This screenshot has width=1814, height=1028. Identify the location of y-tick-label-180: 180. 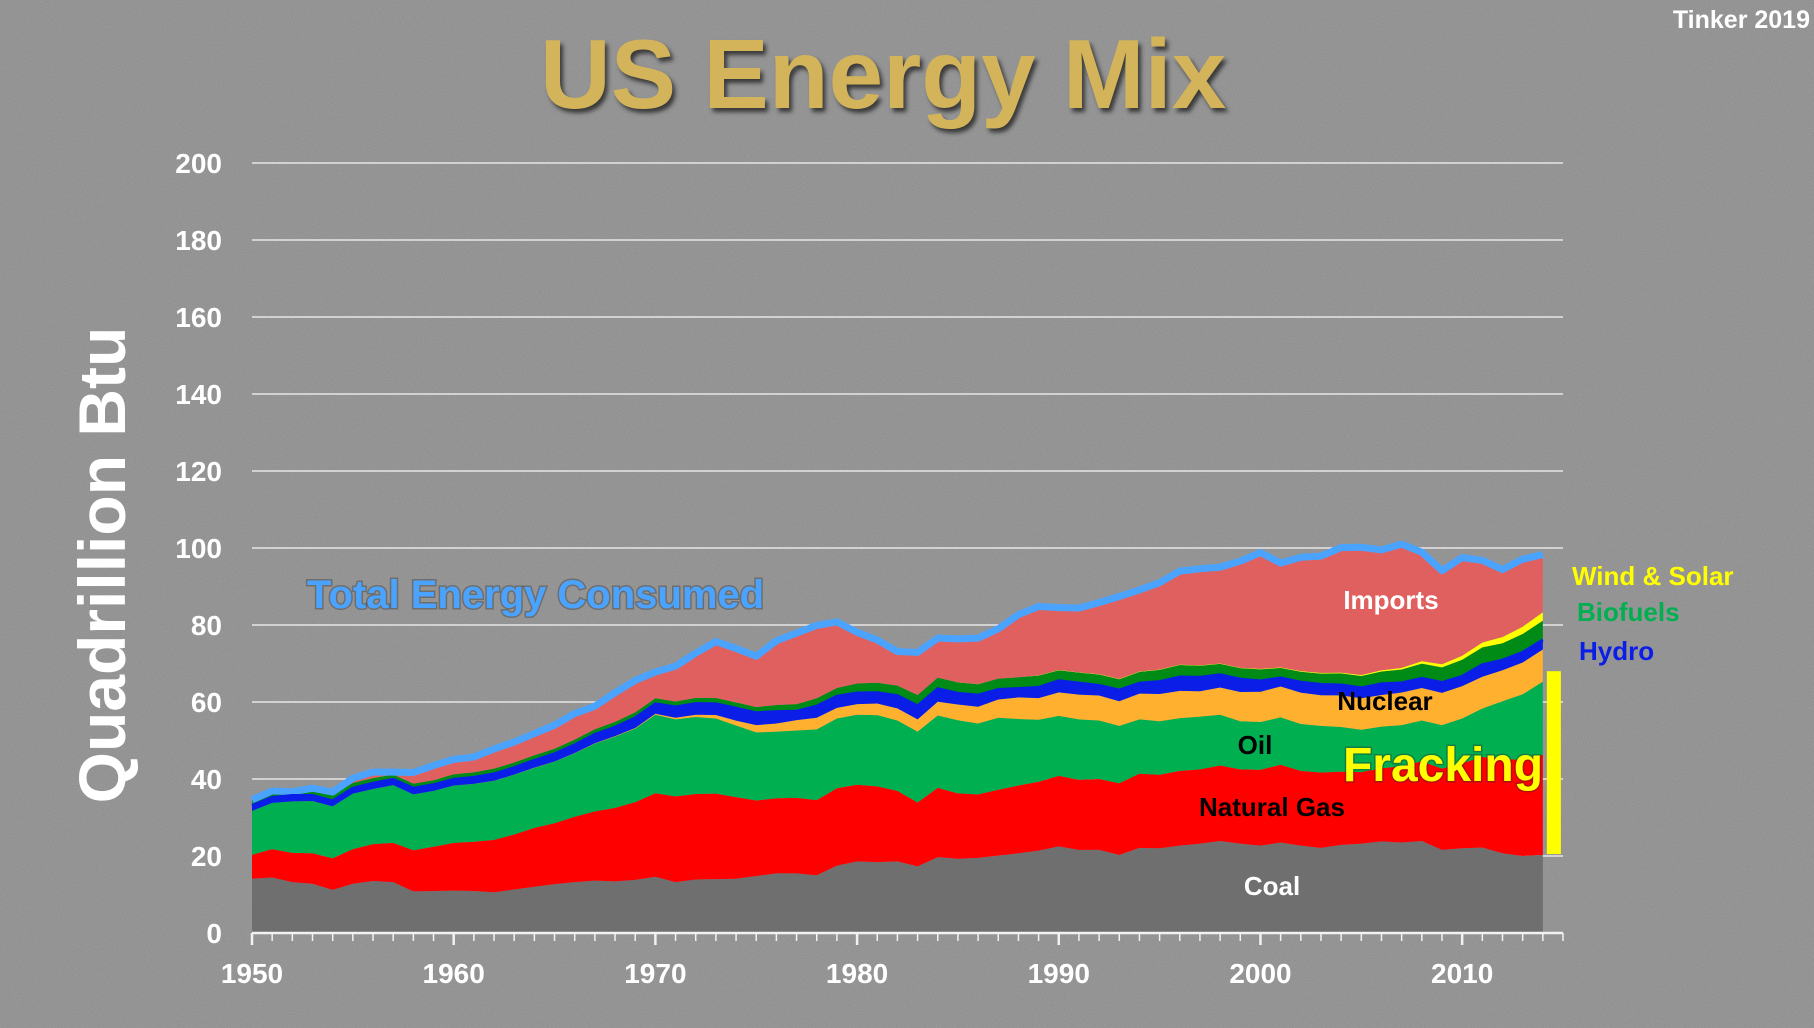
(198, 240).